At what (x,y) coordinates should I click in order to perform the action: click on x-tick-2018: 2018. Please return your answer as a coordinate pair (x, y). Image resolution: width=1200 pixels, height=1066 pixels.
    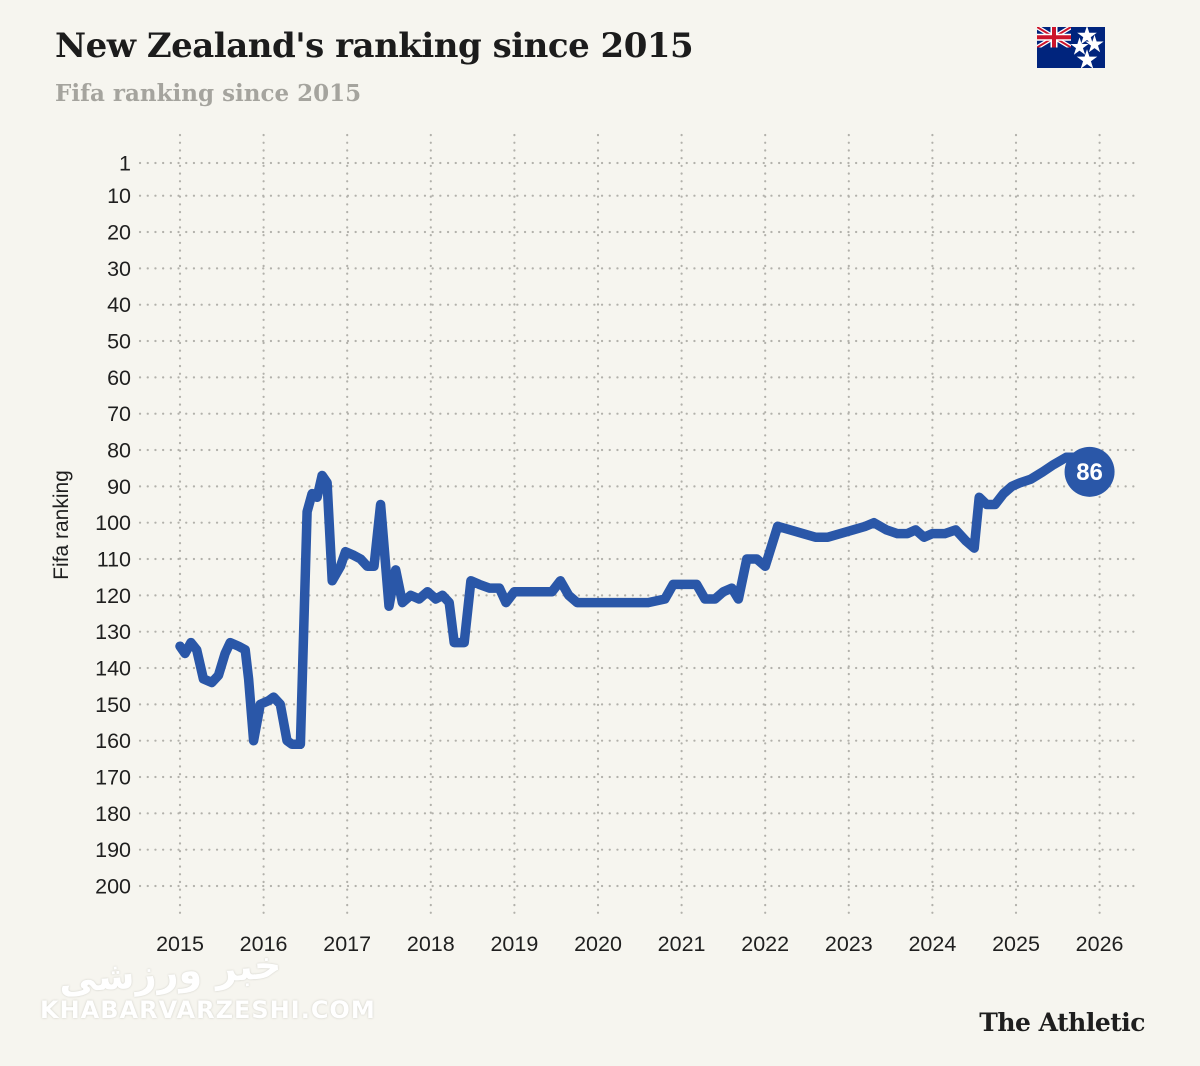
    Looking at the image, I should click on (431, 944).